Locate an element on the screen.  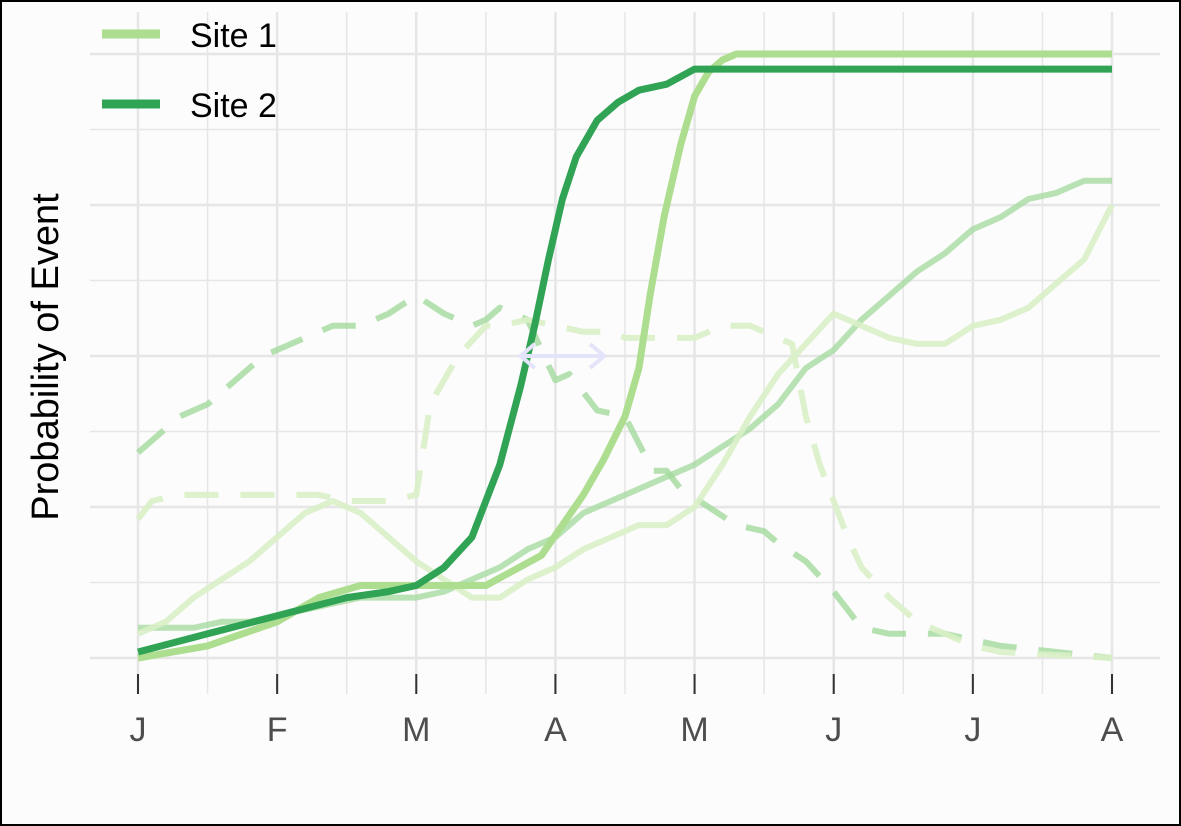
legend-label-site-2: Site 2 is located at coordinates (233, 106).